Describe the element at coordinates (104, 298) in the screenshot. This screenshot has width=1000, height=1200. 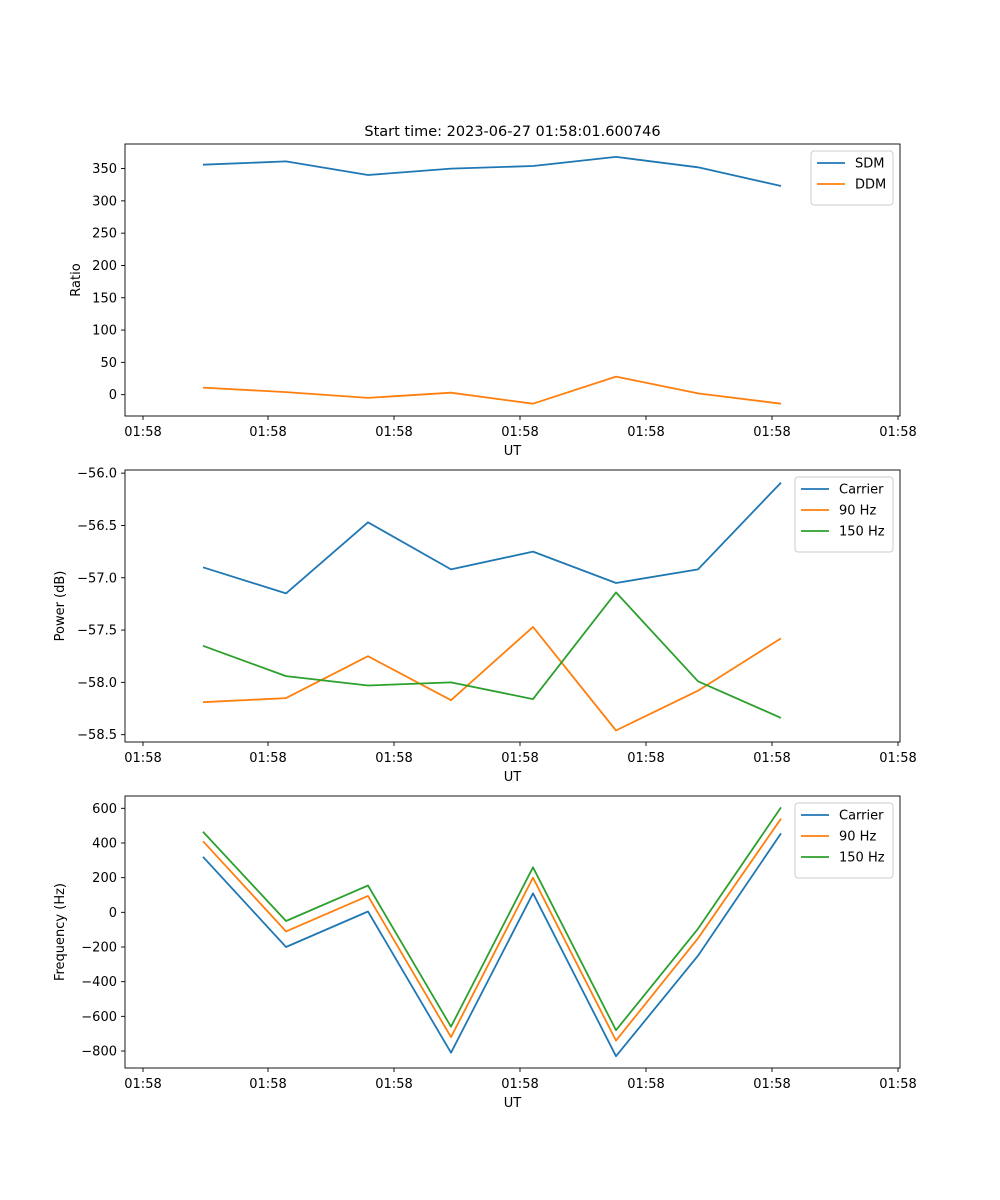
I see `y-tick-label: 150` at that location.